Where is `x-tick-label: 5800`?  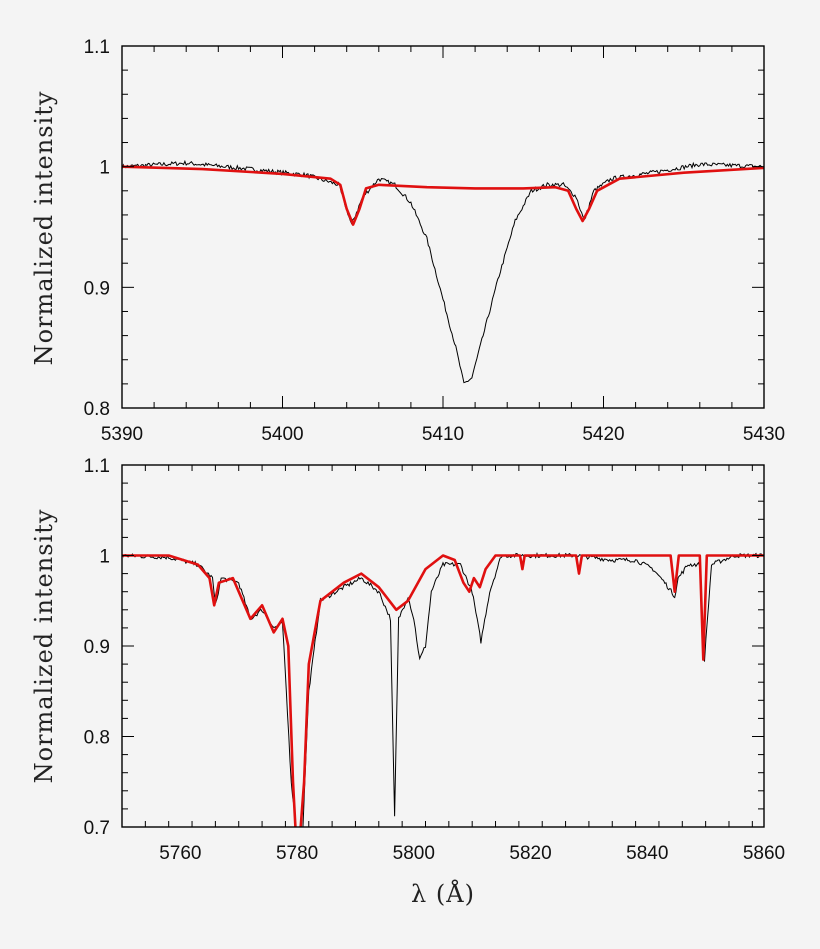 x-tick-label: 5800 is located at coordinates (414, 853).